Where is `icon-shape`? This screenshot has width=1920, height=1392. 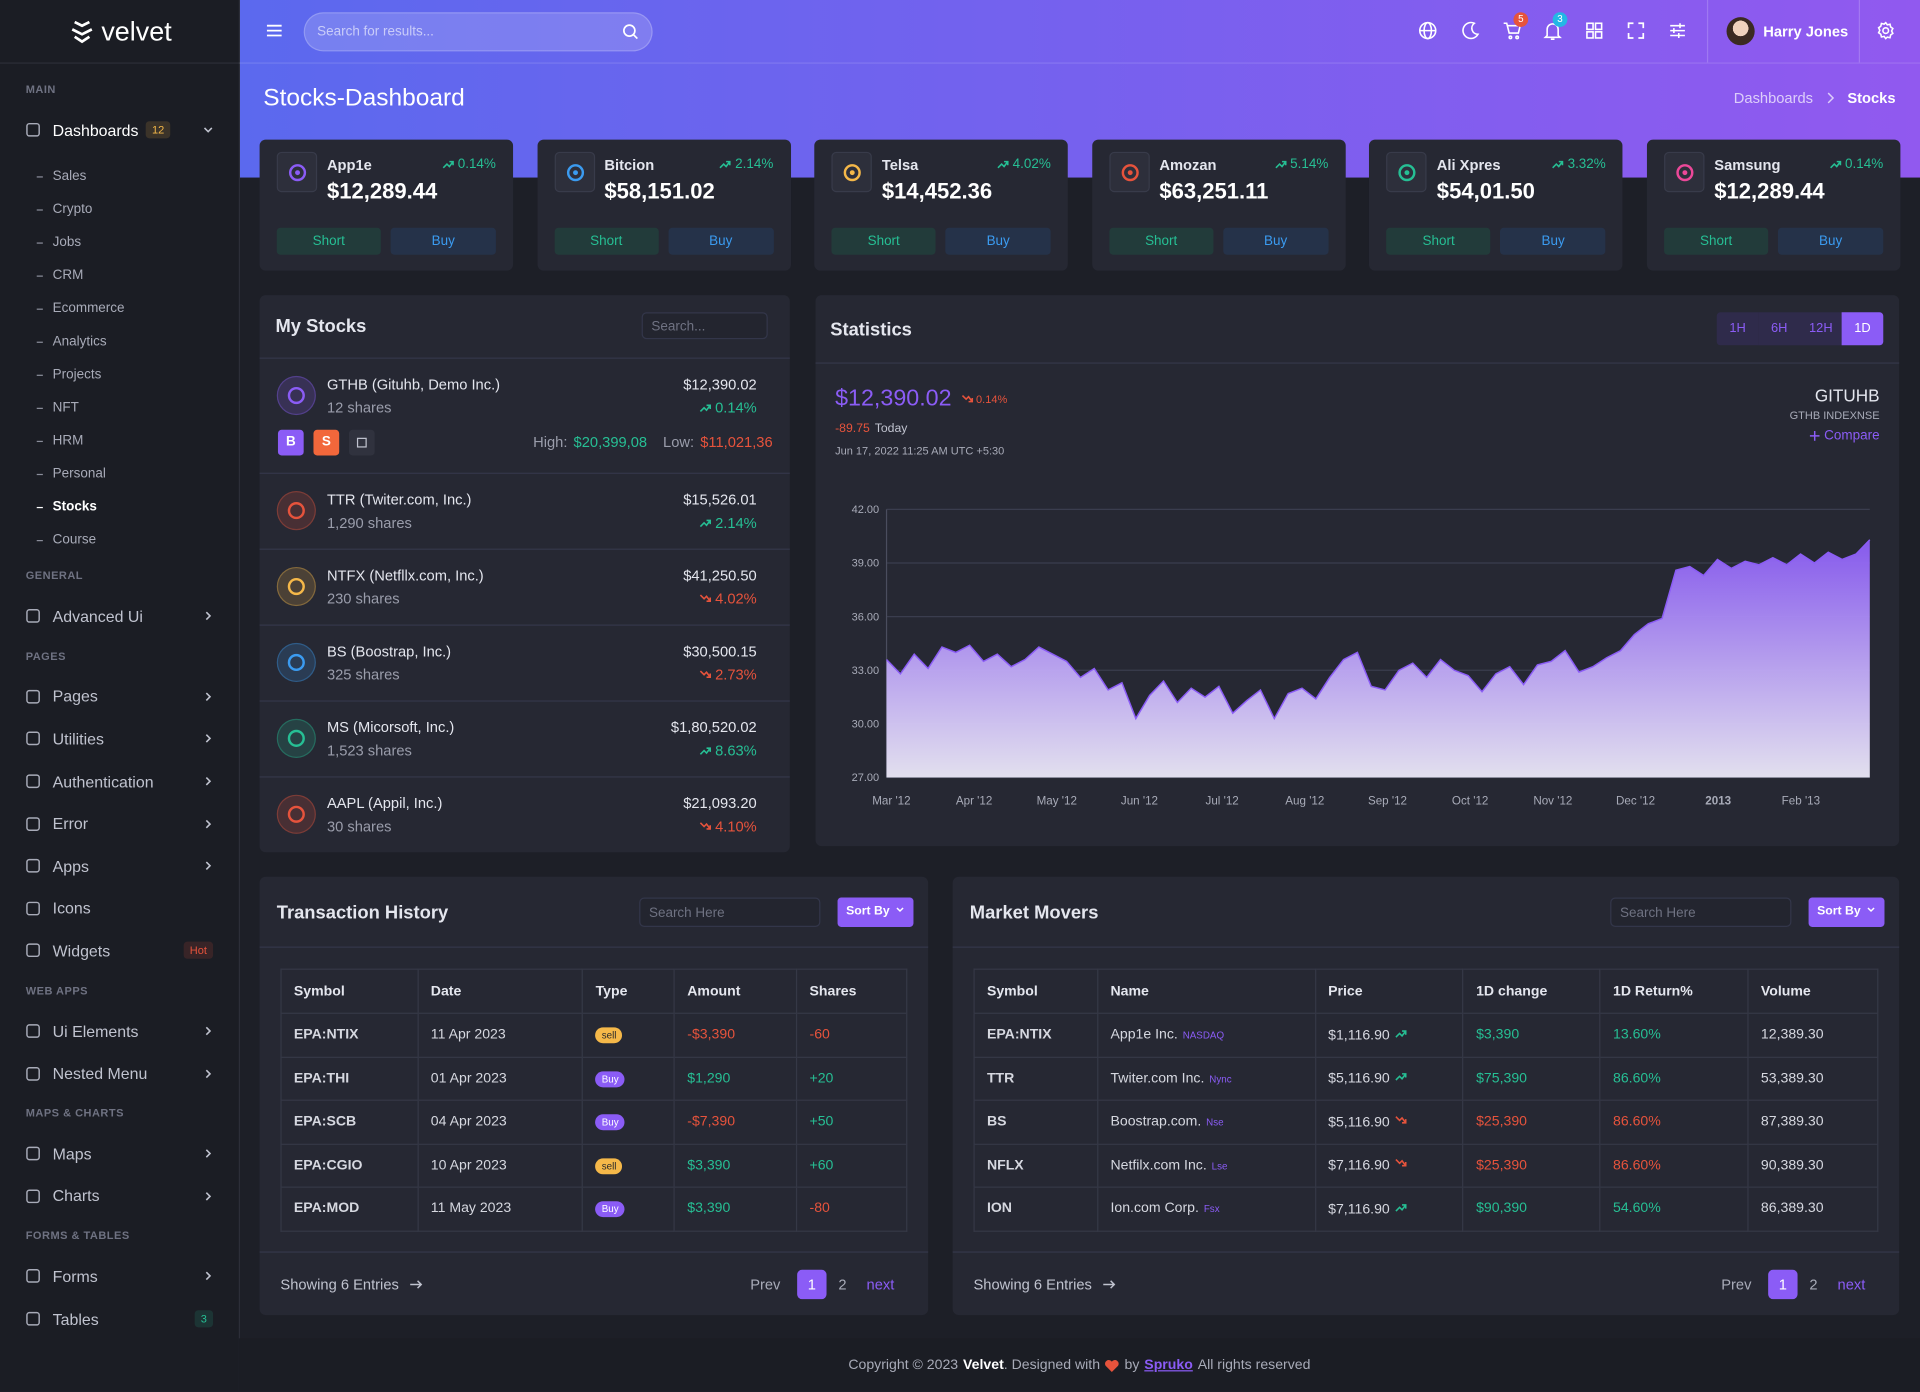
icon-shape is located at coordinates (33, 823).